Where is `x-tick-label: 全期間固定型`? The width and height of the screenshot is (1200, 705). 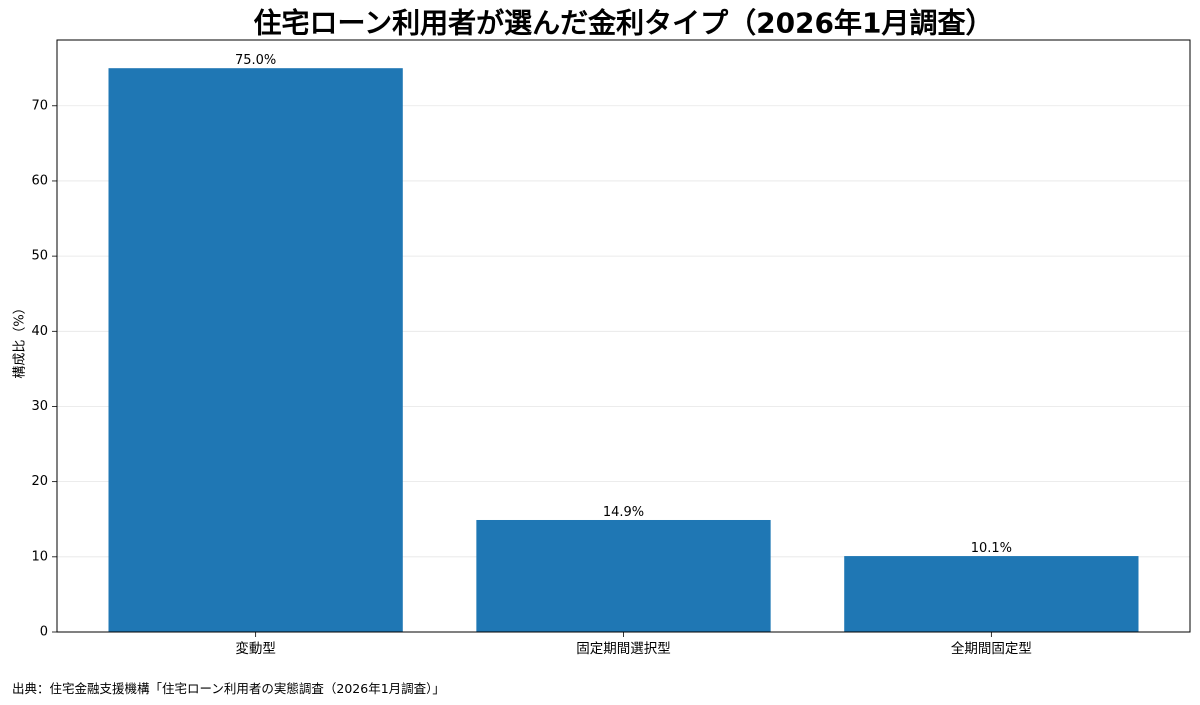 x-tick-label: 全期間固定型 is located at coordinates (991, 648).